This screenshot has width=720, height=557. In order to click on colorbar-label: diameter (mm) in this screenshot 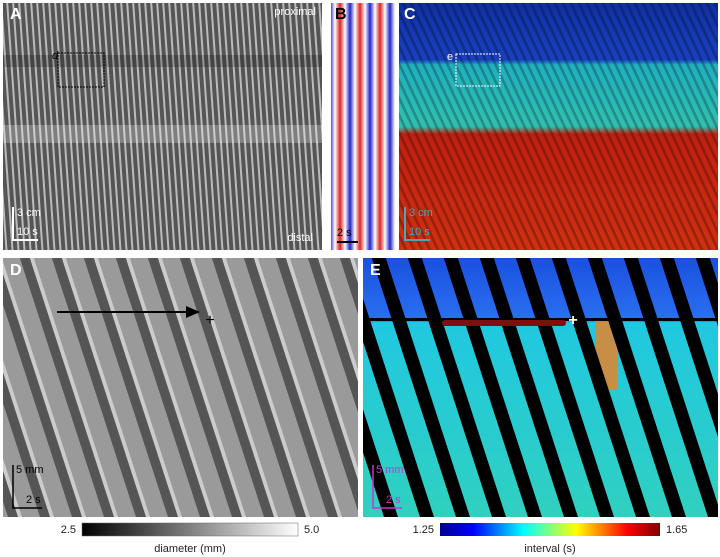, I will do `click(190, 549)`.